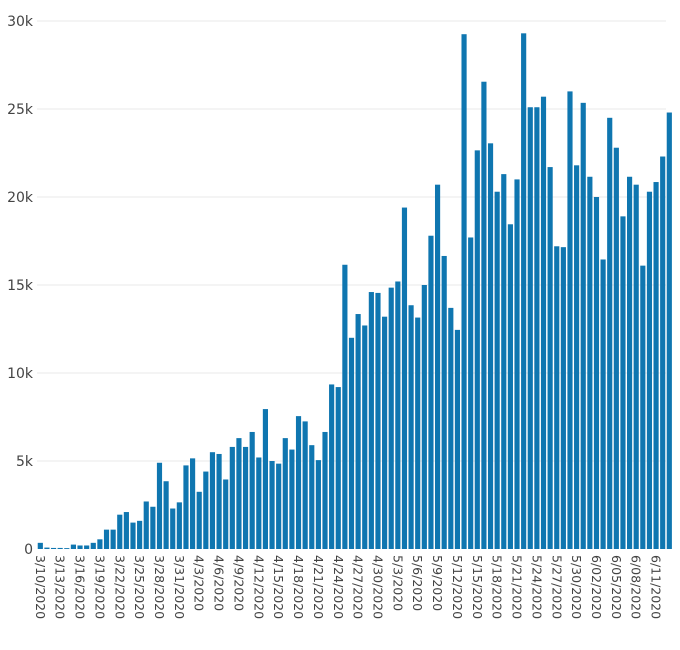  I want to click on x-tick-label: 5/24/2020, so click(536, 587).